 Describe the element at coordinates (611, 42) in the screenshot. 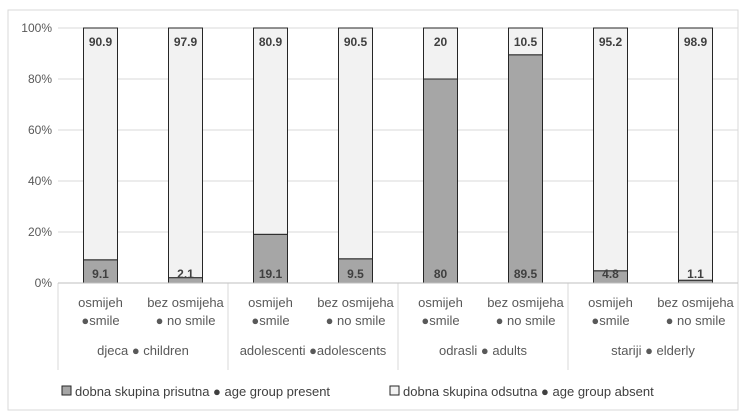

I see `data-label-absent: 95.2` at that location.